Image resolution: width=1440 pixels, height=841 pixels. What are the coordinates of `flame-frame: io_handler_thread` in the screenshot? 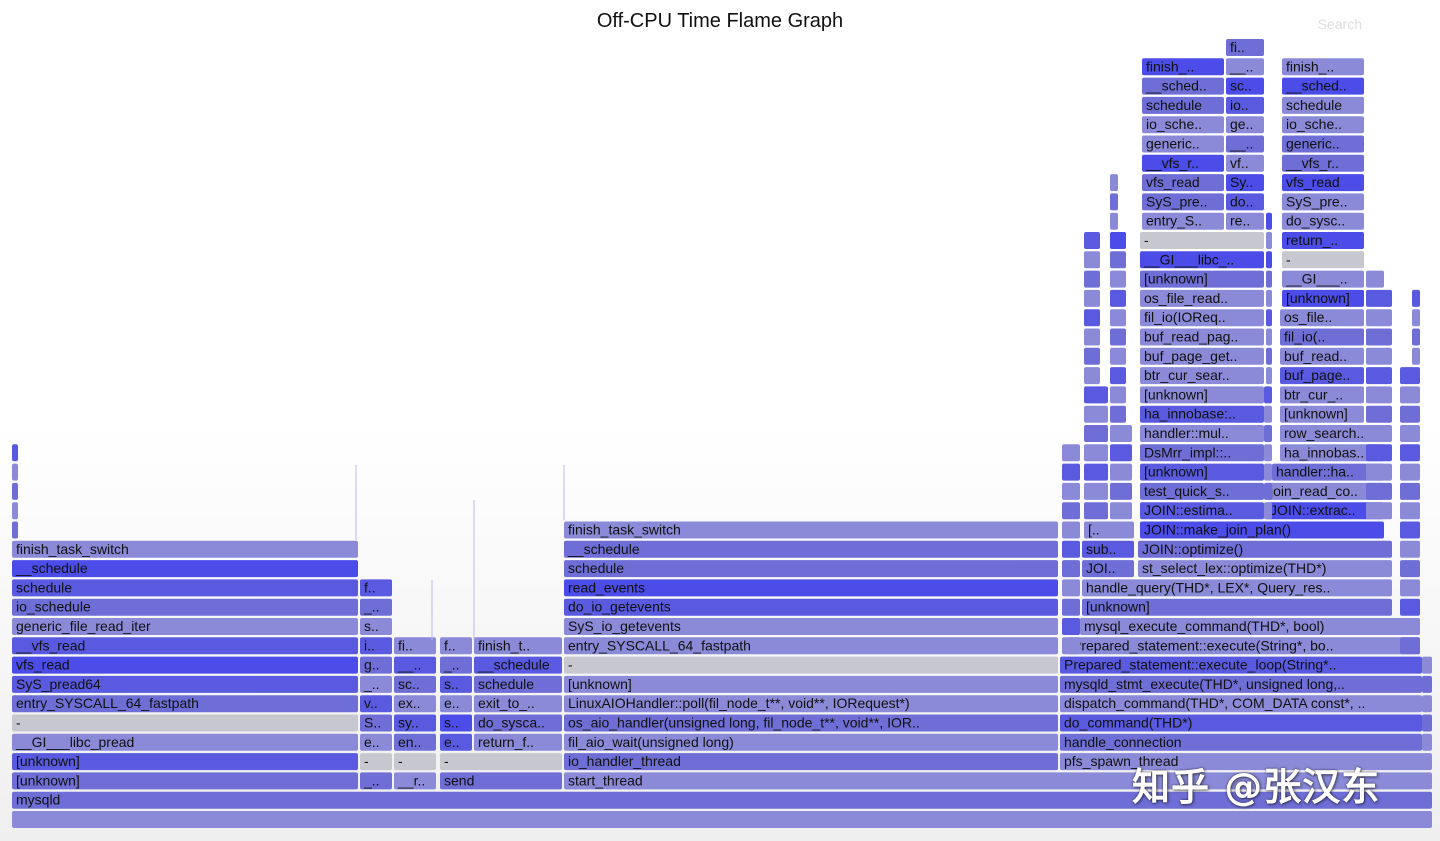 It's located at (811, 762).